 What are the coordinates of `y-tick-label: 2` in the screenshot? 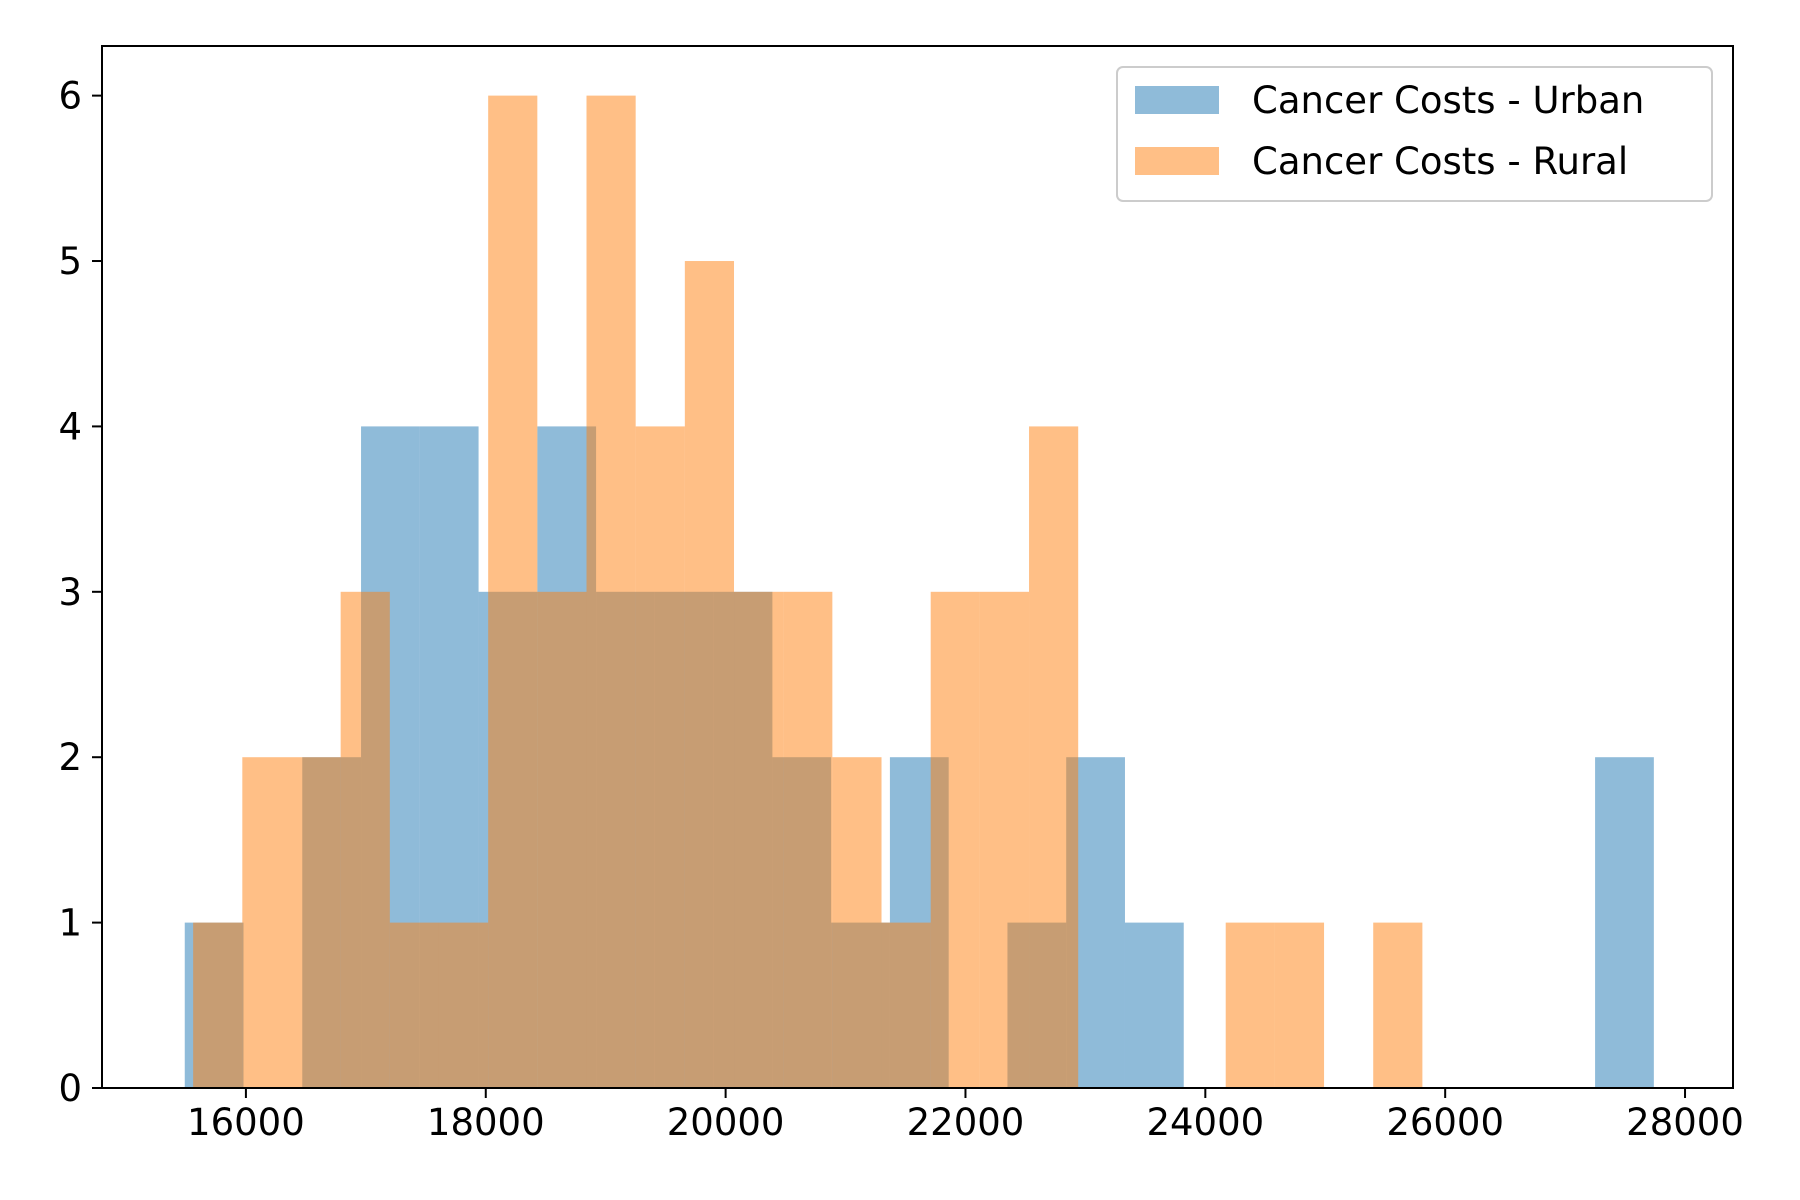 It's located at (70, 757).